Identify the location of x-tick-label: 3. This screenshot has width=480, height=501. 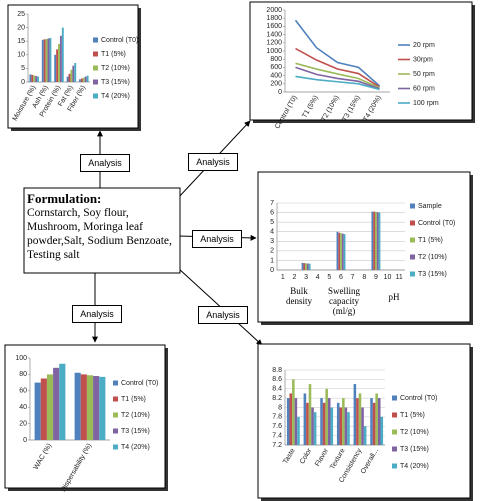
(306, 277).